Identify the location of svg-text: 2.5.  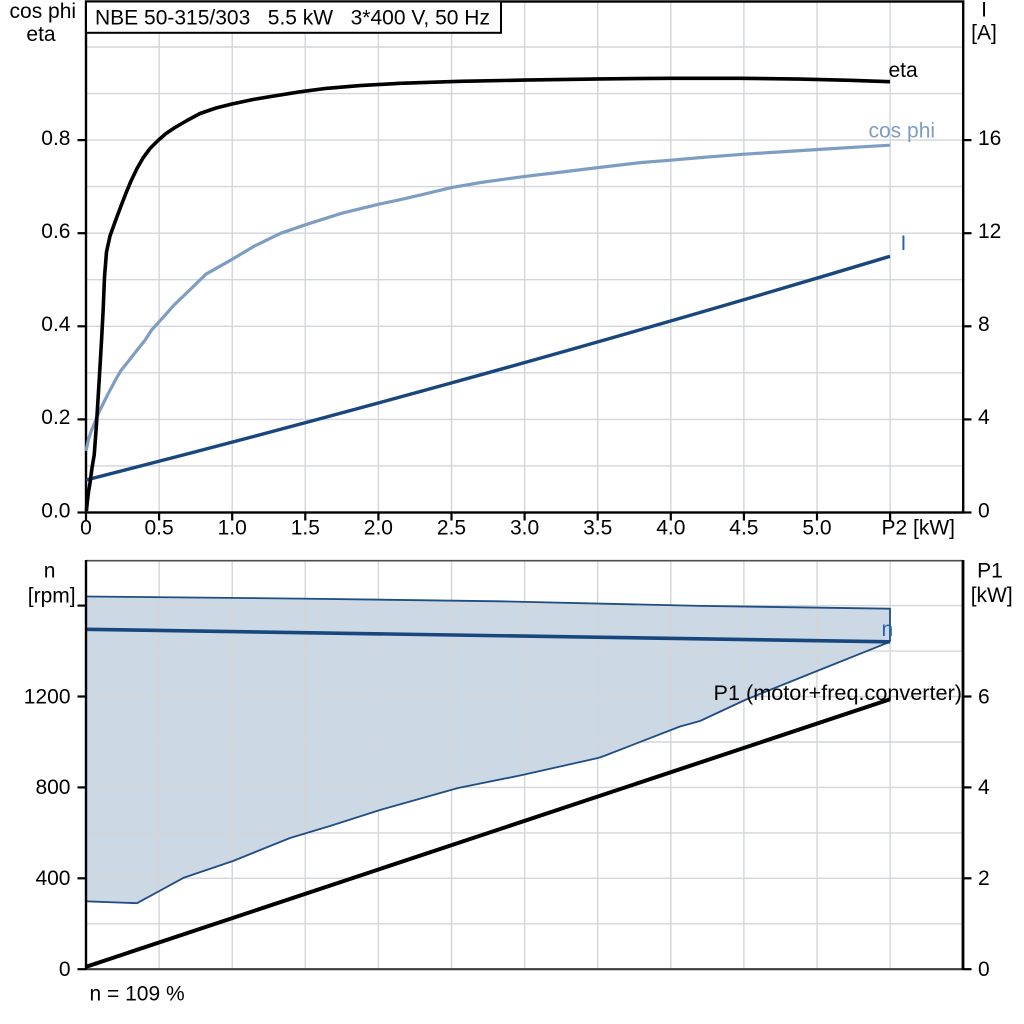
(451, 528).